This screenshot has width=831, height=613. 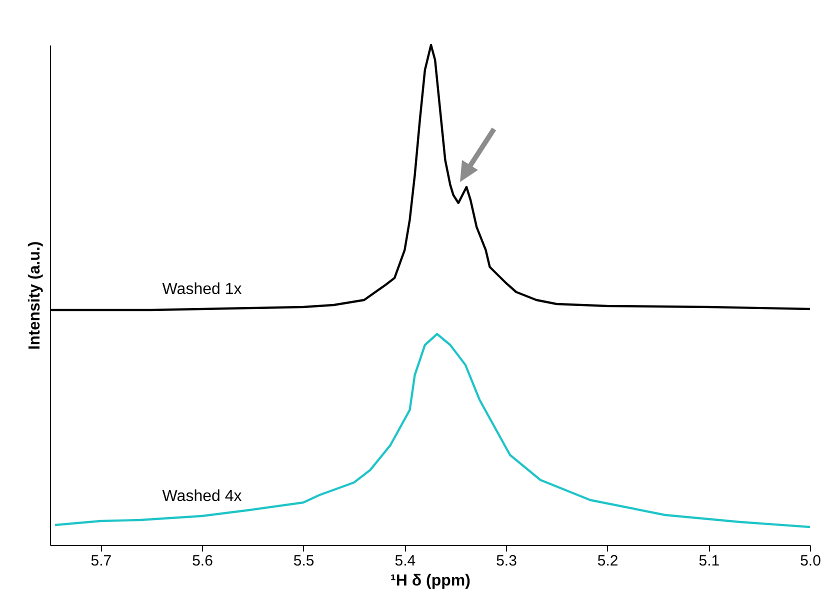 I want to click on x-tick-label: 5.3, so click(x=506, y=561).